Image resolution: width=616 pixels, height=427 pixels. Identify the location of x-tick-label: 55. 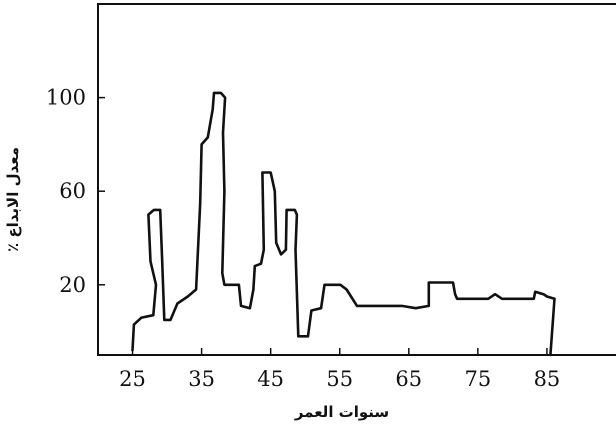
(339, 379).